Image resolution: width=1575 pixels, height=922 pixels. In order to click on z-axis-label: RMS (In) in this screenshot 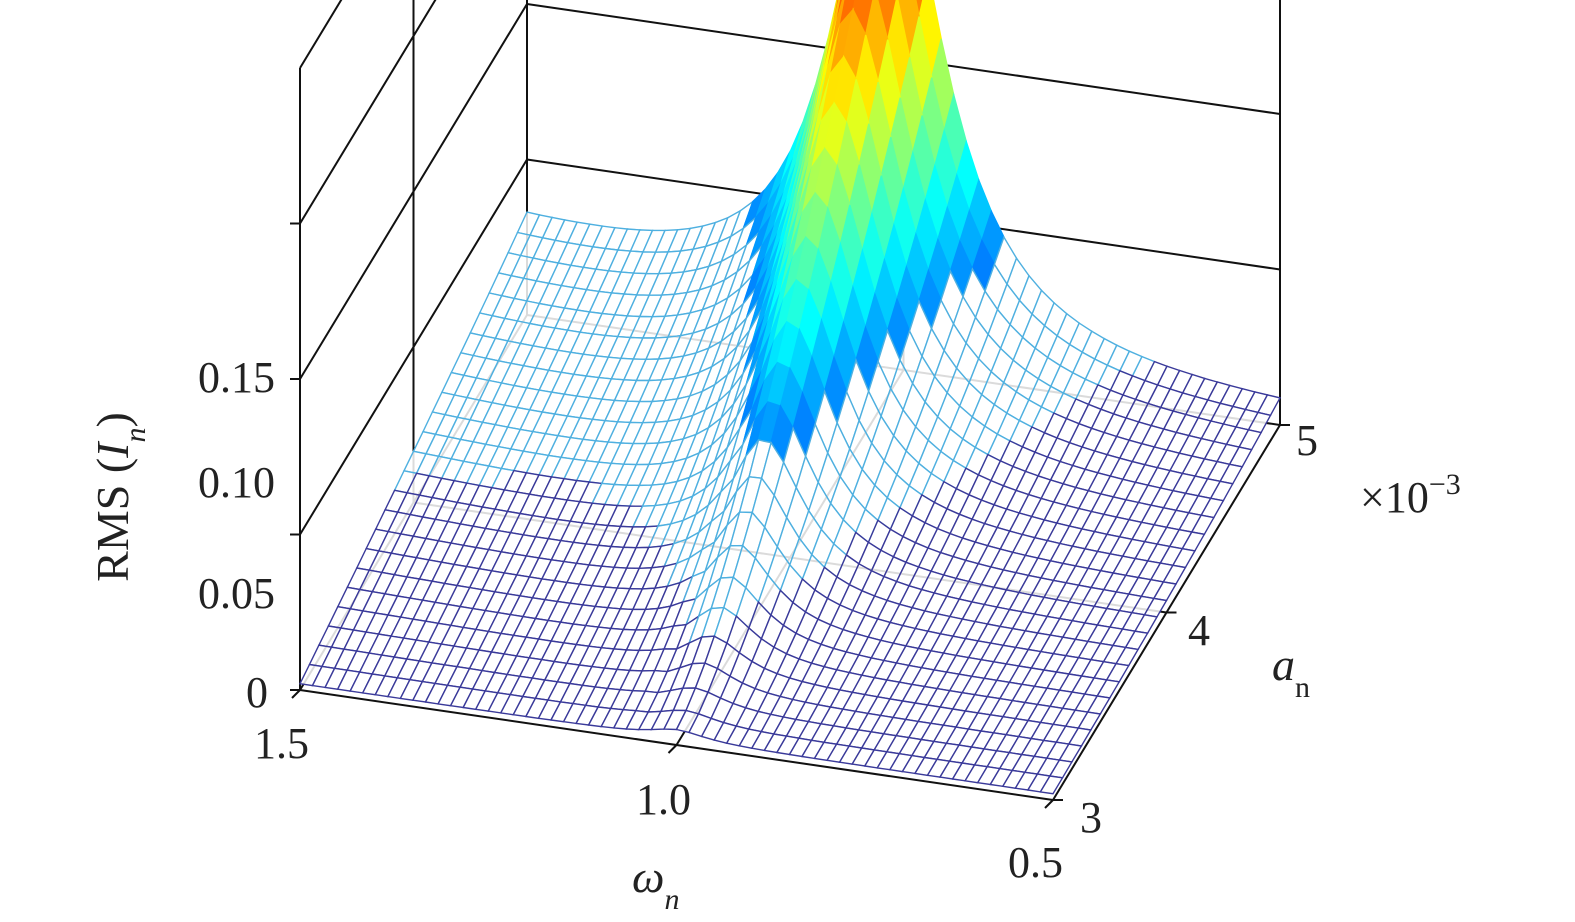, I will do `click(119, 497)`.